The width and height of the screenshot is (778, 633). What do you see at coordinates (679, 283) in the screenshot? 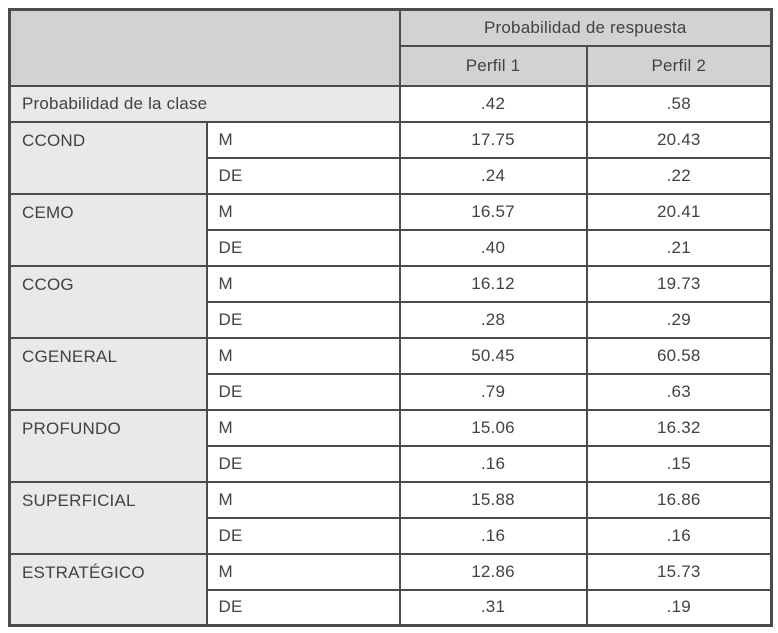
I see `mean-value-cell-p2: 19.73` at bounding box center [679, 283].